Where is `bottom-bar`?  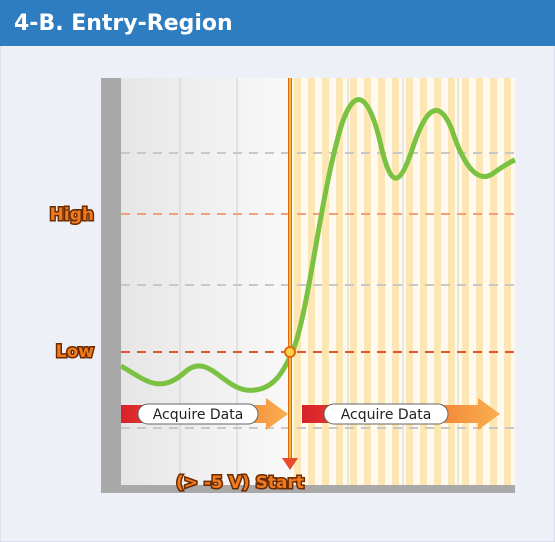 bottom-bar is located at coordinates (308, 489).